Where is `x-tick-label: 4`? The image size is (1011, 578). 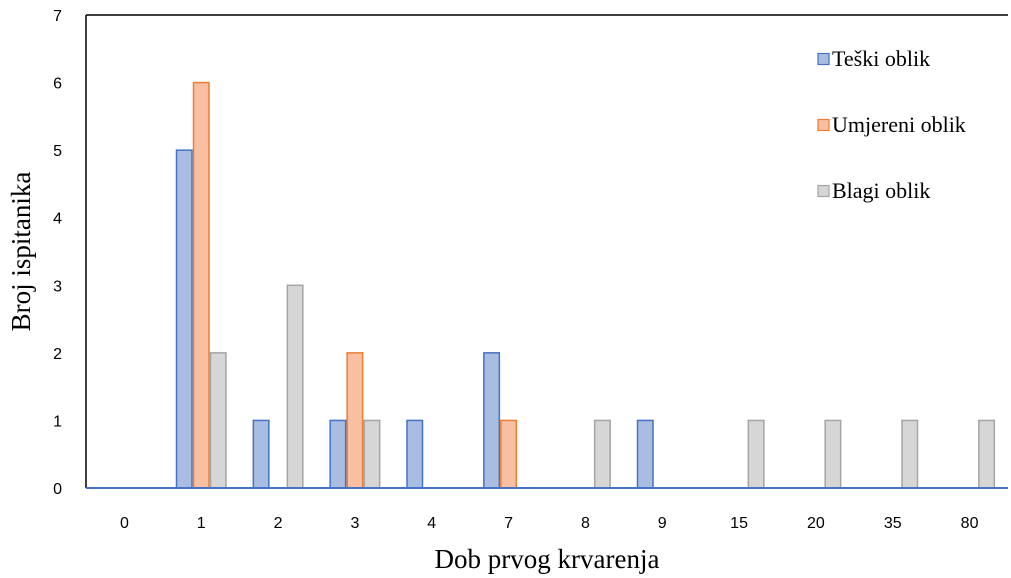
x-tick-label: 4 is located at coordinates (431, 523).